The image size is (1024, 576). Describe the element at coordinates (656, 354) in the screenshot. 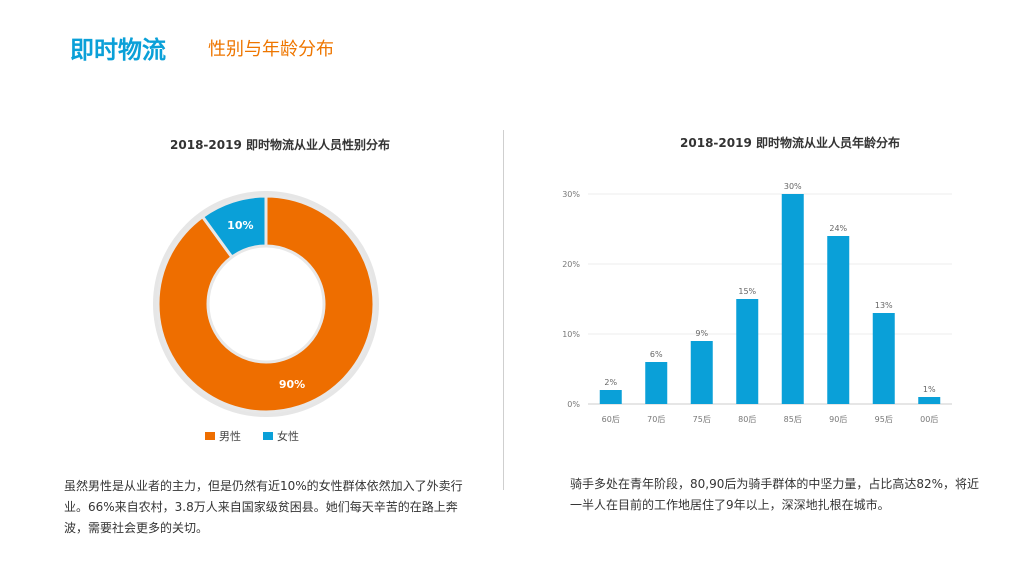

I see `bar-data-label: 6%` at that location.